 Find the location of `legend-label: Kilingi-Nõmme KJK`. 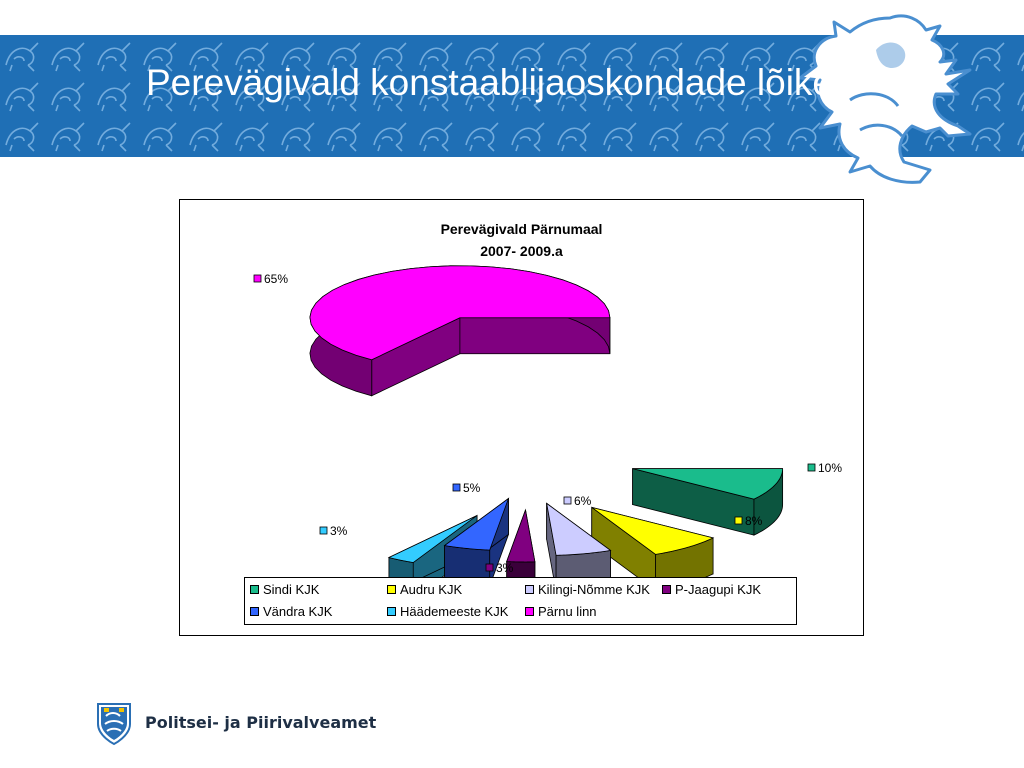

legend-label: Kilingi-Nõmme KJK is located at coordinates (594, 589).